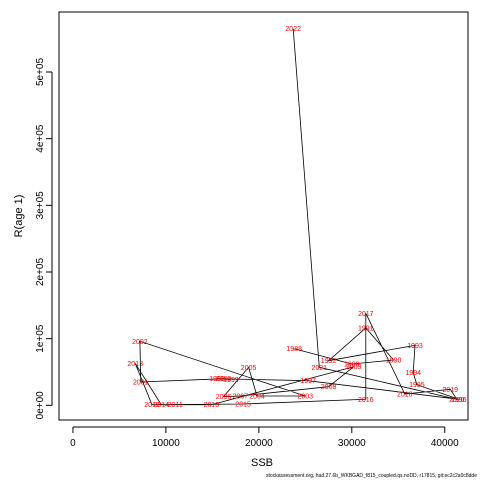  I want to click on point-label: 2021, so click(320, 368).